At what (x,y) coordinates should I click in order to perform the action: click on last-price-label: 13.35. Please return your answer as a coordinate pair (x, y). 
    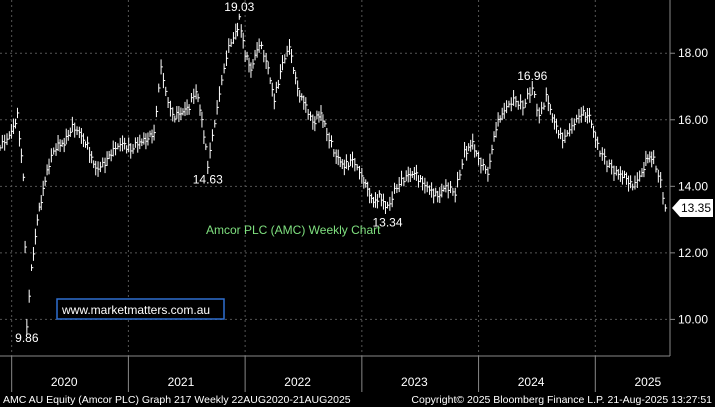
    Looking at the image, I should click on (696, 208).